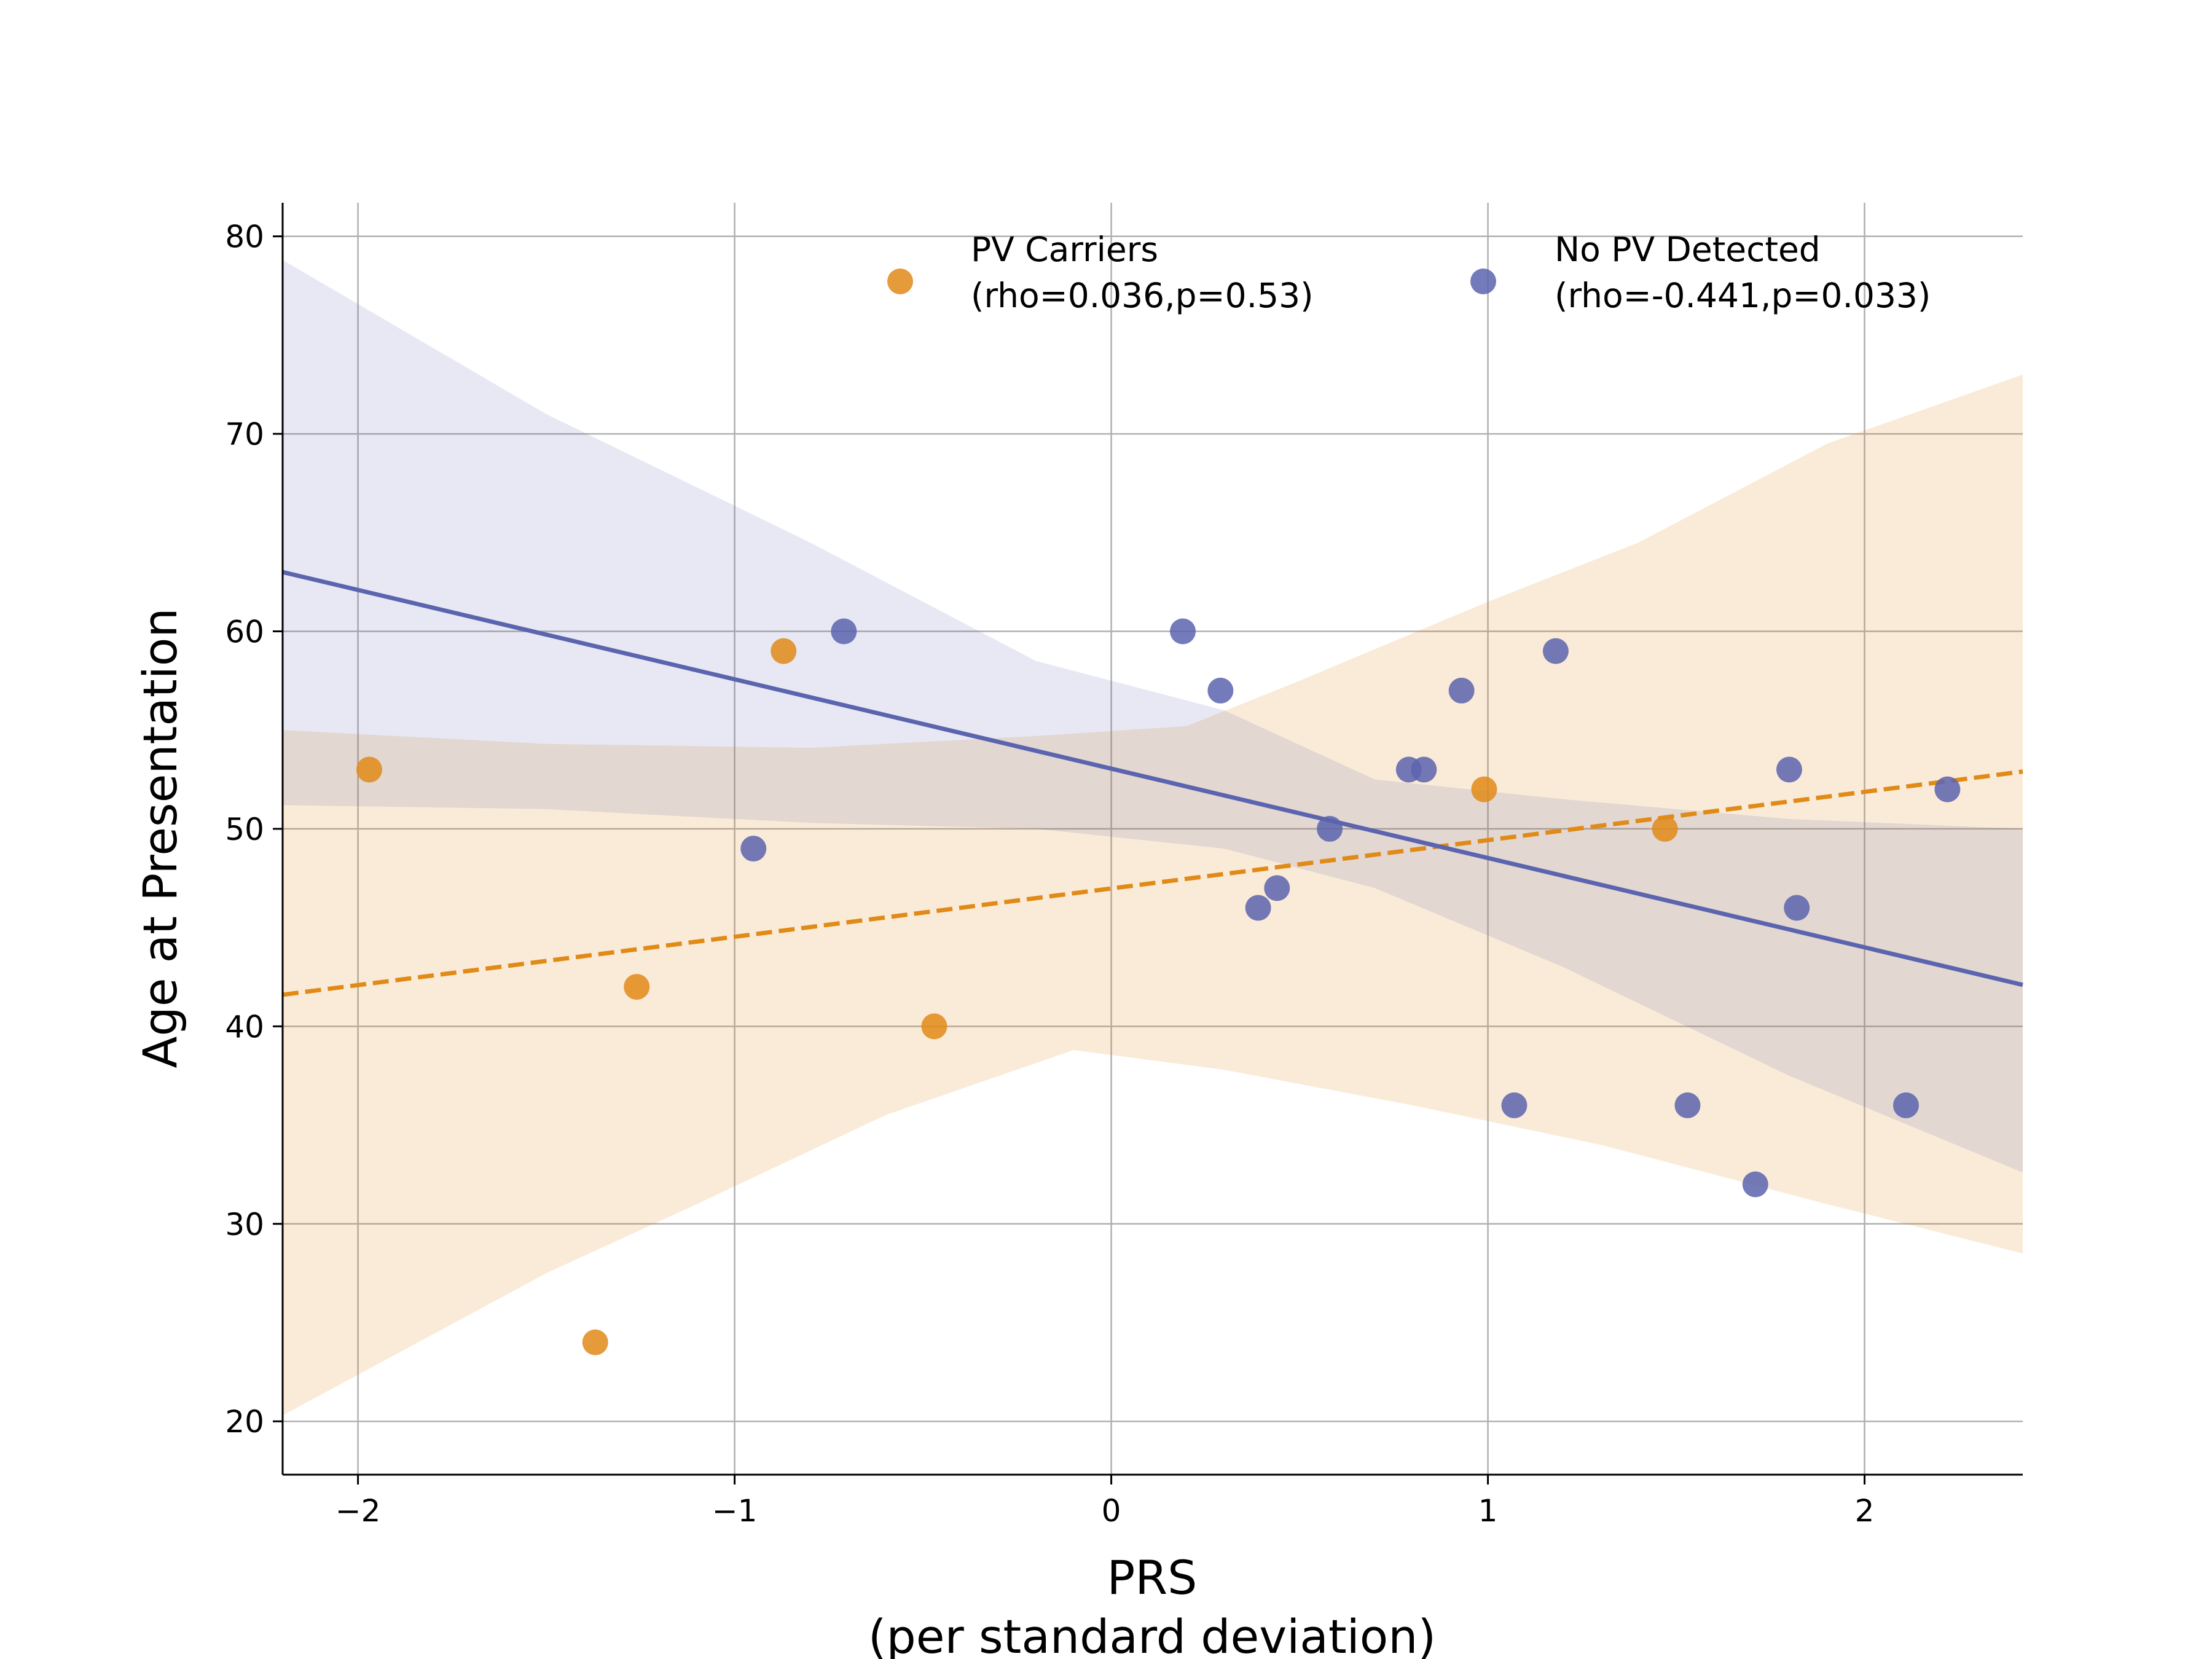 This screenshot has height=1659, width=2212. What do you see at coordinates (1152, 1634) in the screenshot?
I see `x-axis-subtitle: (per standard deviation)` at bounding box center [1152, 1634].